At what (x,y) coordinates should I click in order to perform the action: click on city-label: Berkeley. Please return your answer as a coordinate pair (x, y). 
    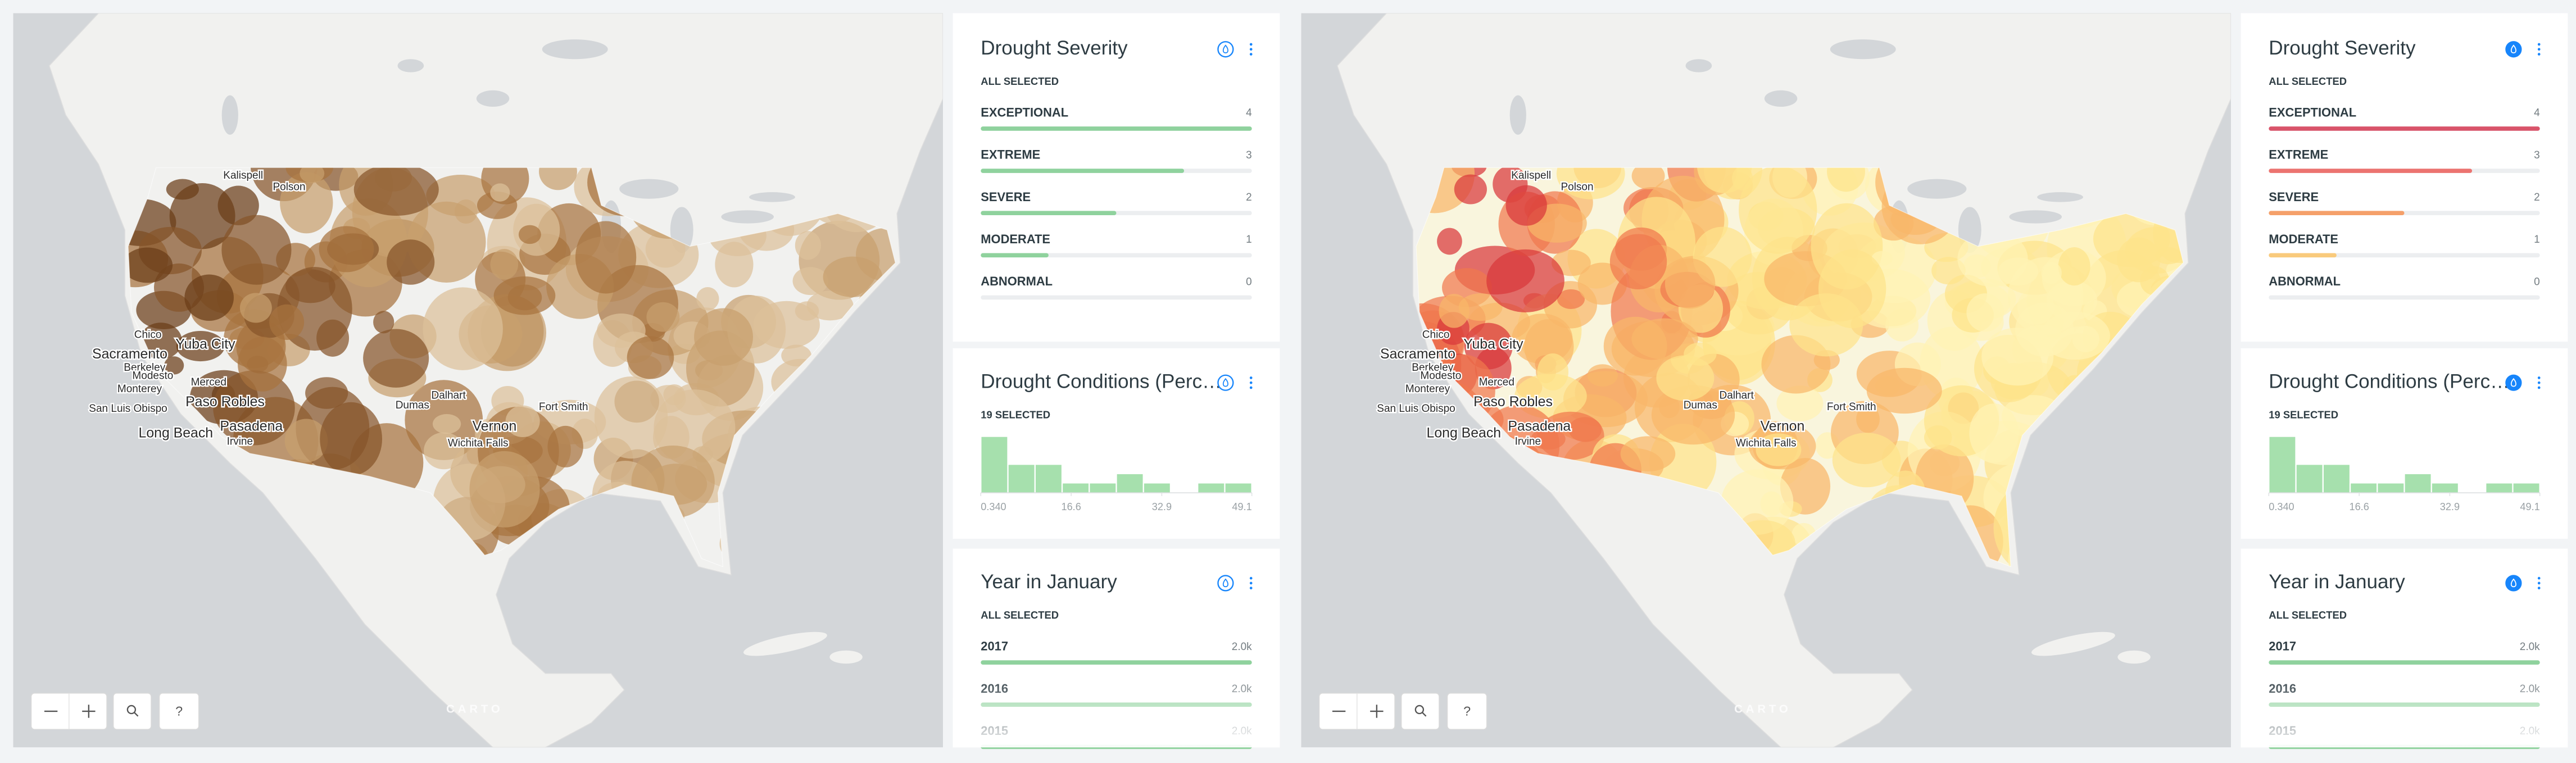
    Looking at the image, I should click on (144, 368).